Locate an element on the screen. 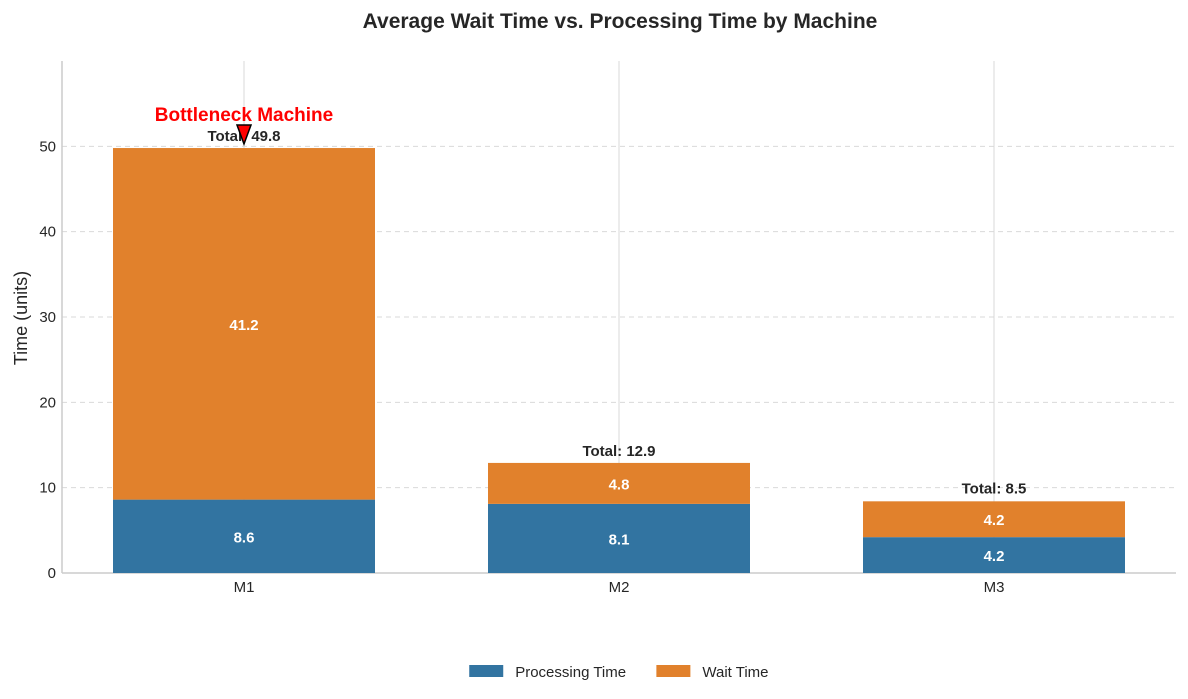 The width and height of the screenshot is (1188, 699). legend-entry: Wait Time is located at coordinates (735, 672).